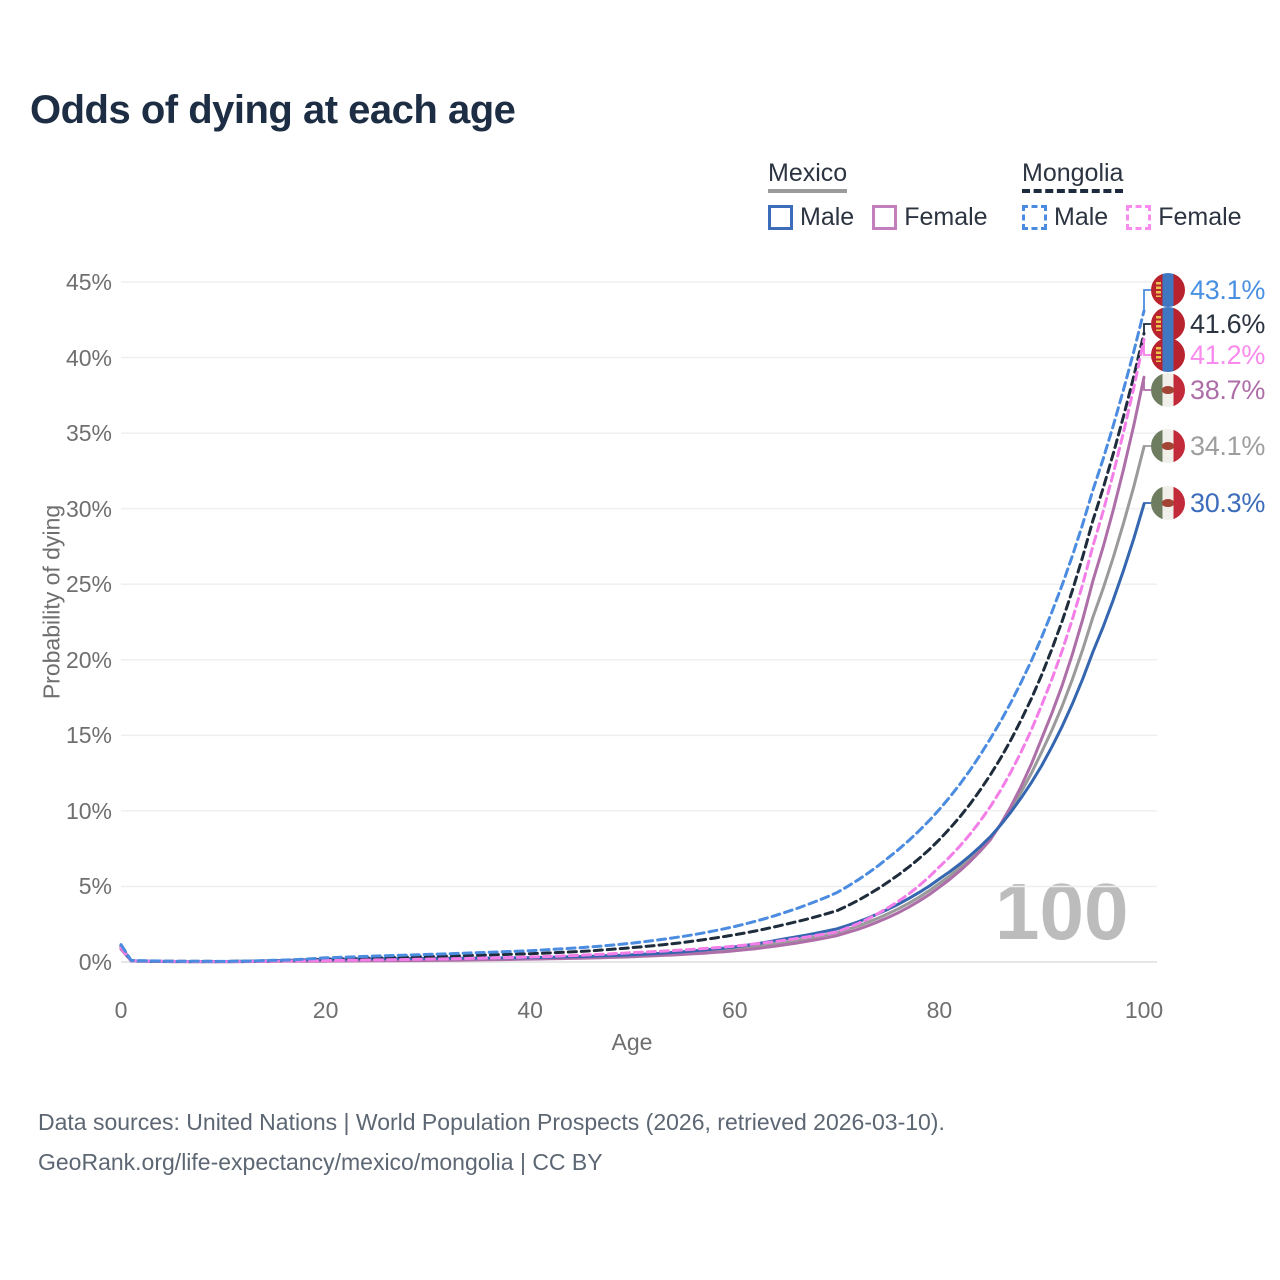 The height and width of the screenshot is (1280, 1280). I want to click on leader-line-mongolia-male, so click(1147, 300).